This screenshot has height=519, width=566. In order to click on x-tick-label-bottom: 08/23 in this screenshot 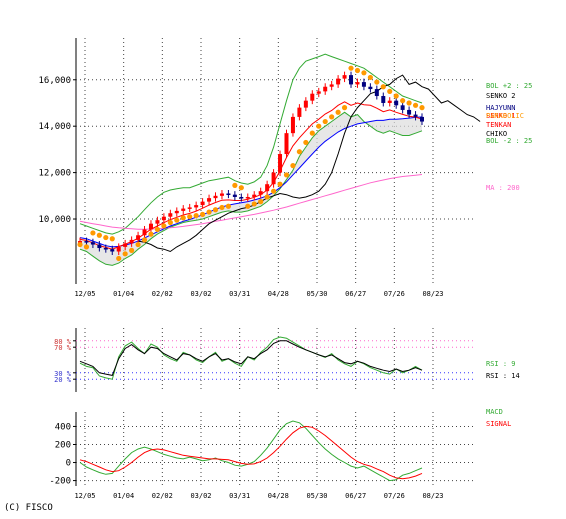, I will do `click(432, 496)`.